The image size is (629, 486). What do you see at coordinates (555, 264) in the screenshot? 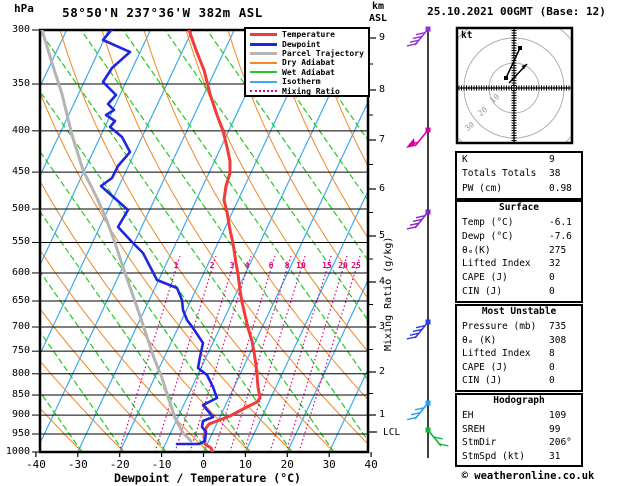
I see `stat-value: 32` at bounding box center [555, 264].